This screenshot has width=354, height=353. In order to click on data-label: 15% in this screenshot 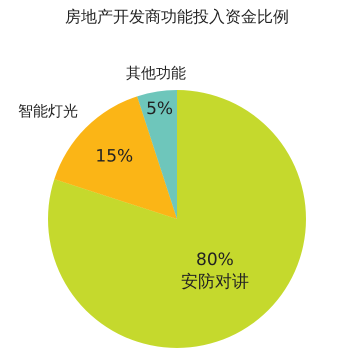, I will do `click(114, 156)`.